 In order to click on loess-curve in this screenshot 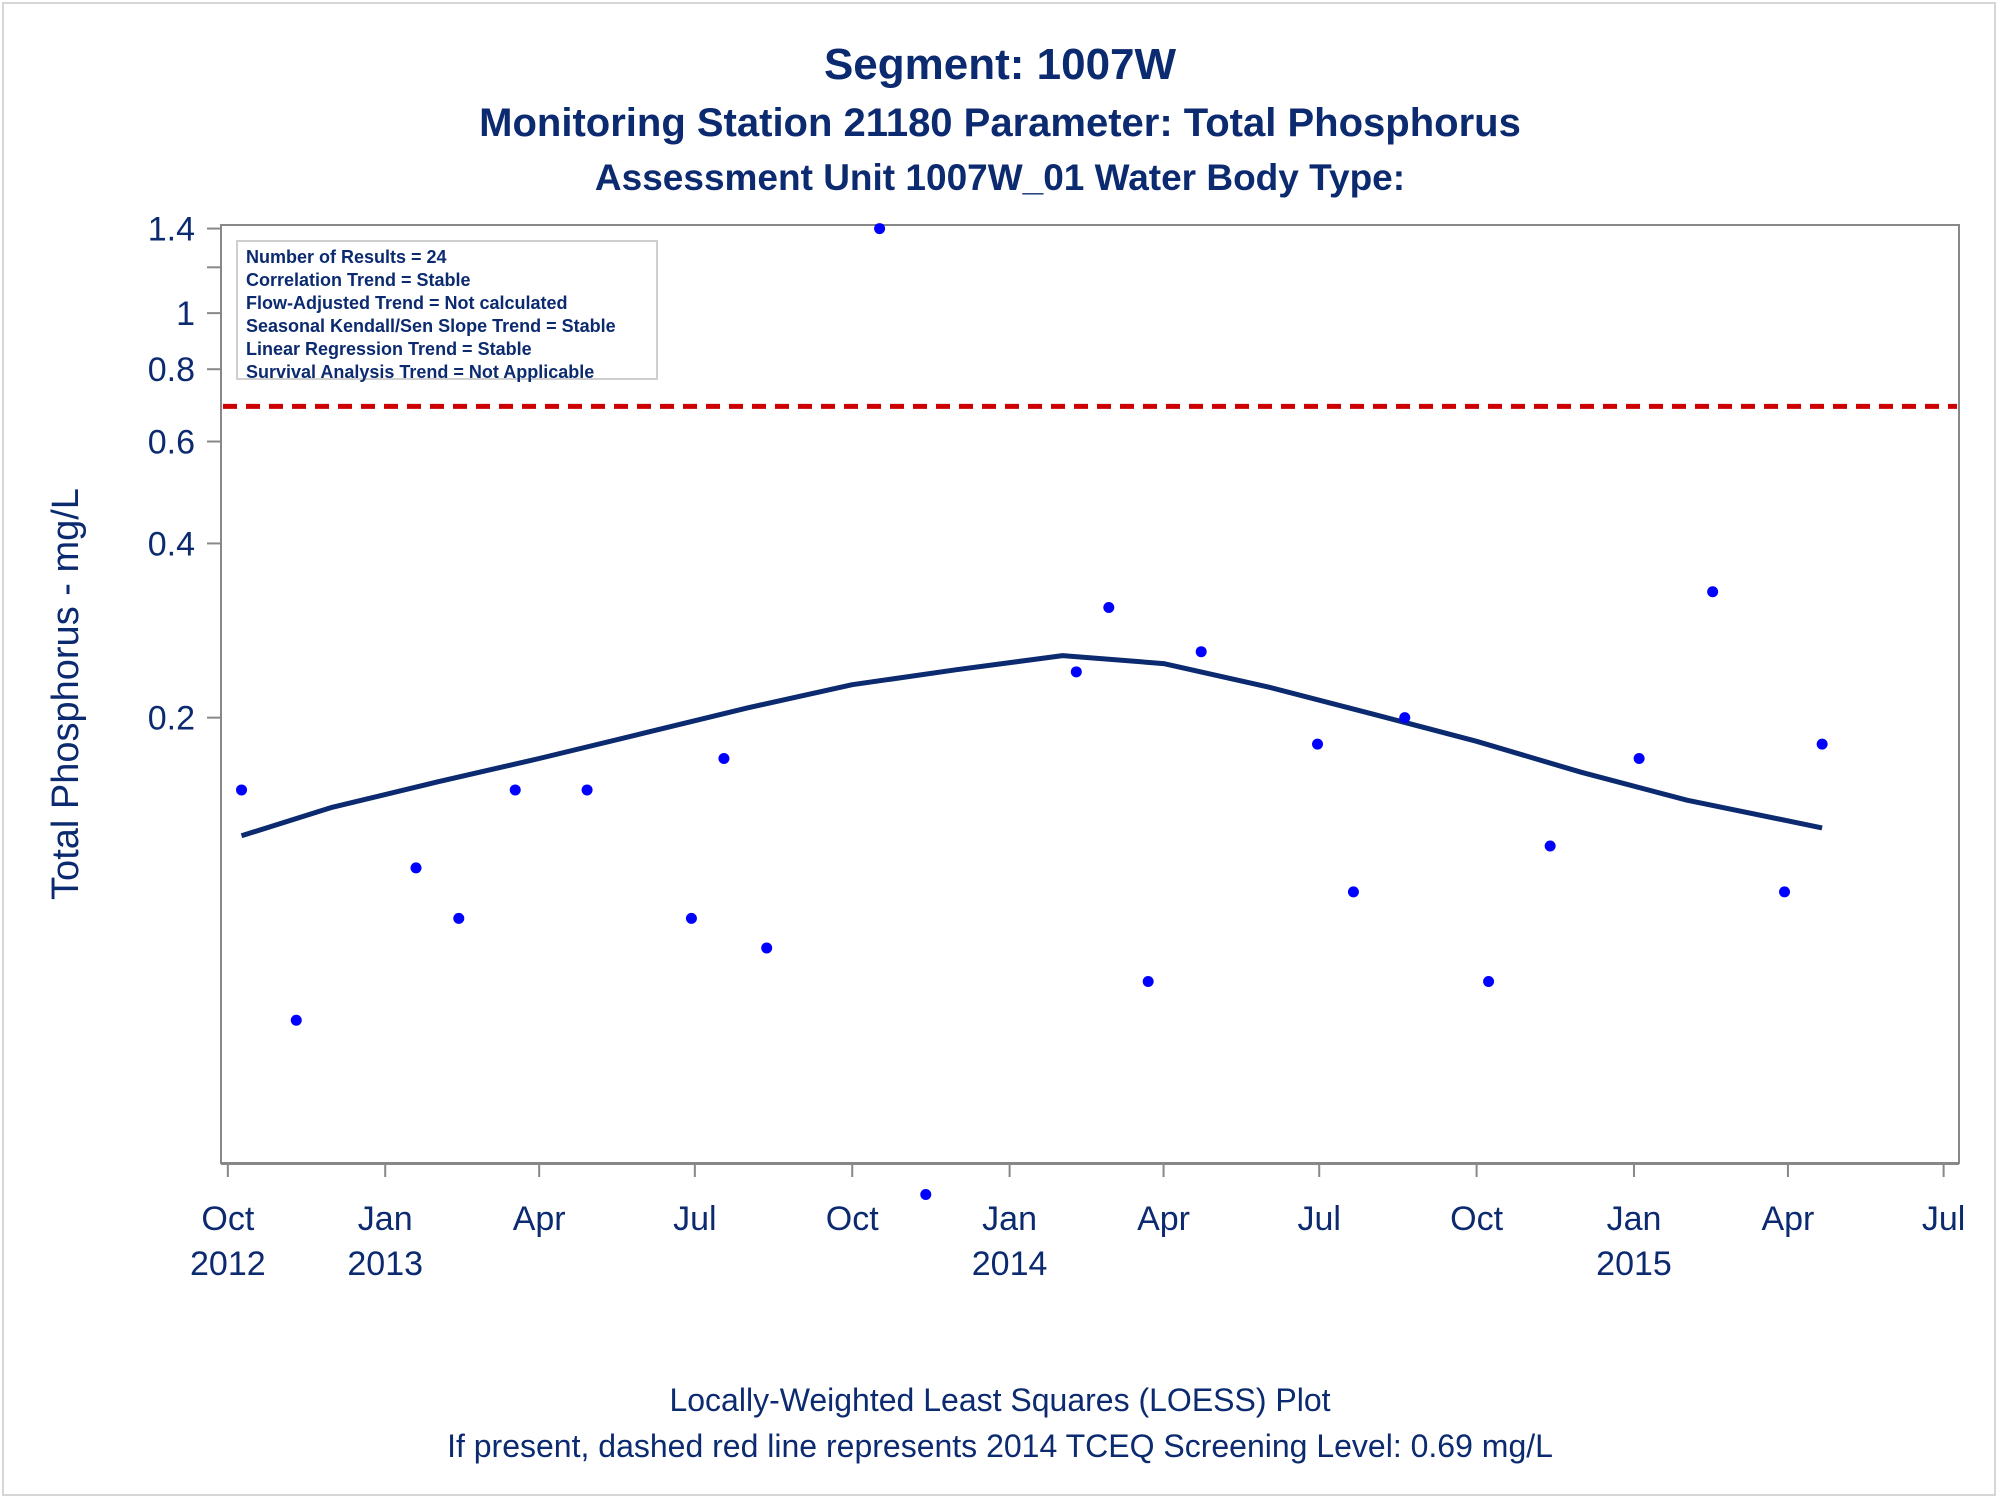, I will do `click(1031, 746)`.